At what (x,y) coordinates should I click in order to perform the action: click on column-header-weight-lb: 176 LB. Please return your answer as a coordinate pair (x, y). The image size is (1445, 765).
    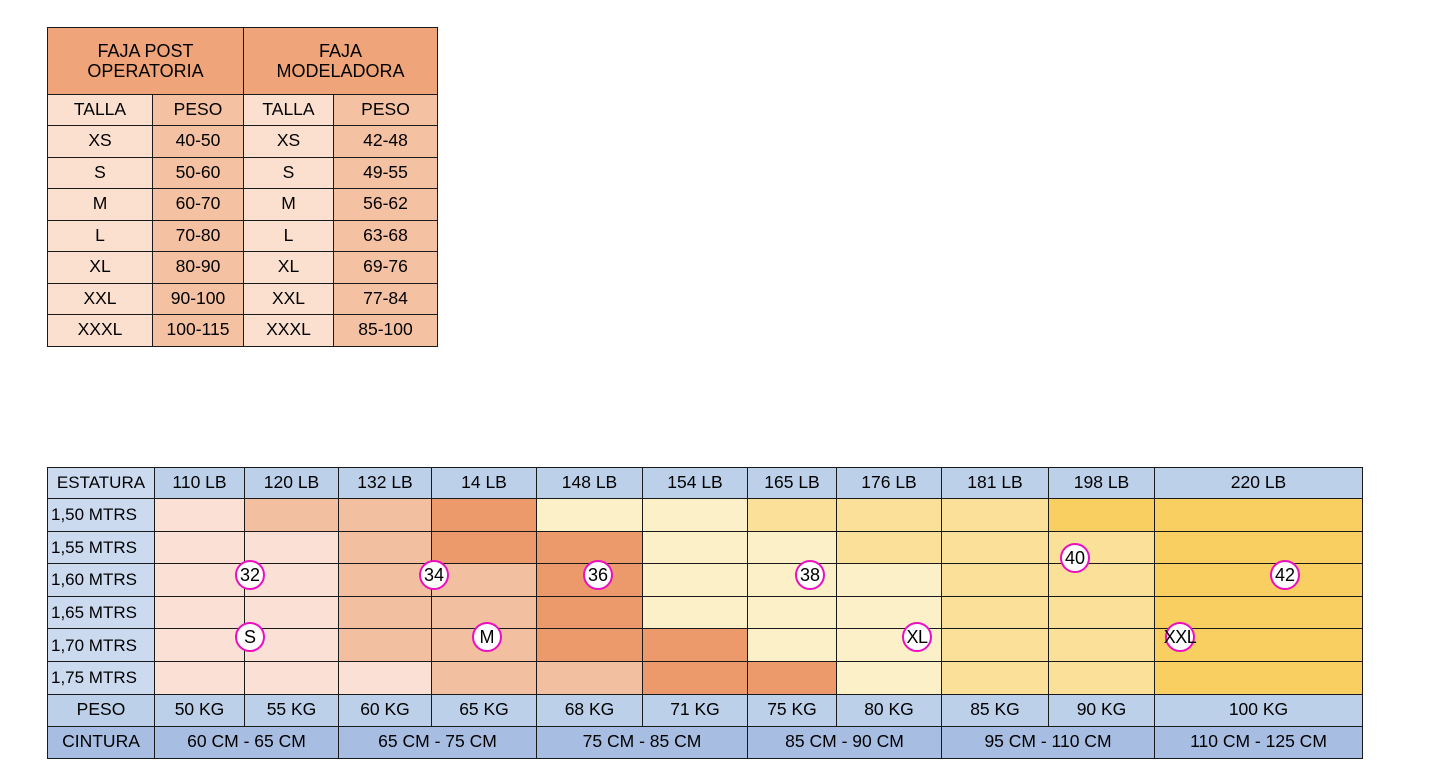
    Looking at the image, I should click on (889, 483).